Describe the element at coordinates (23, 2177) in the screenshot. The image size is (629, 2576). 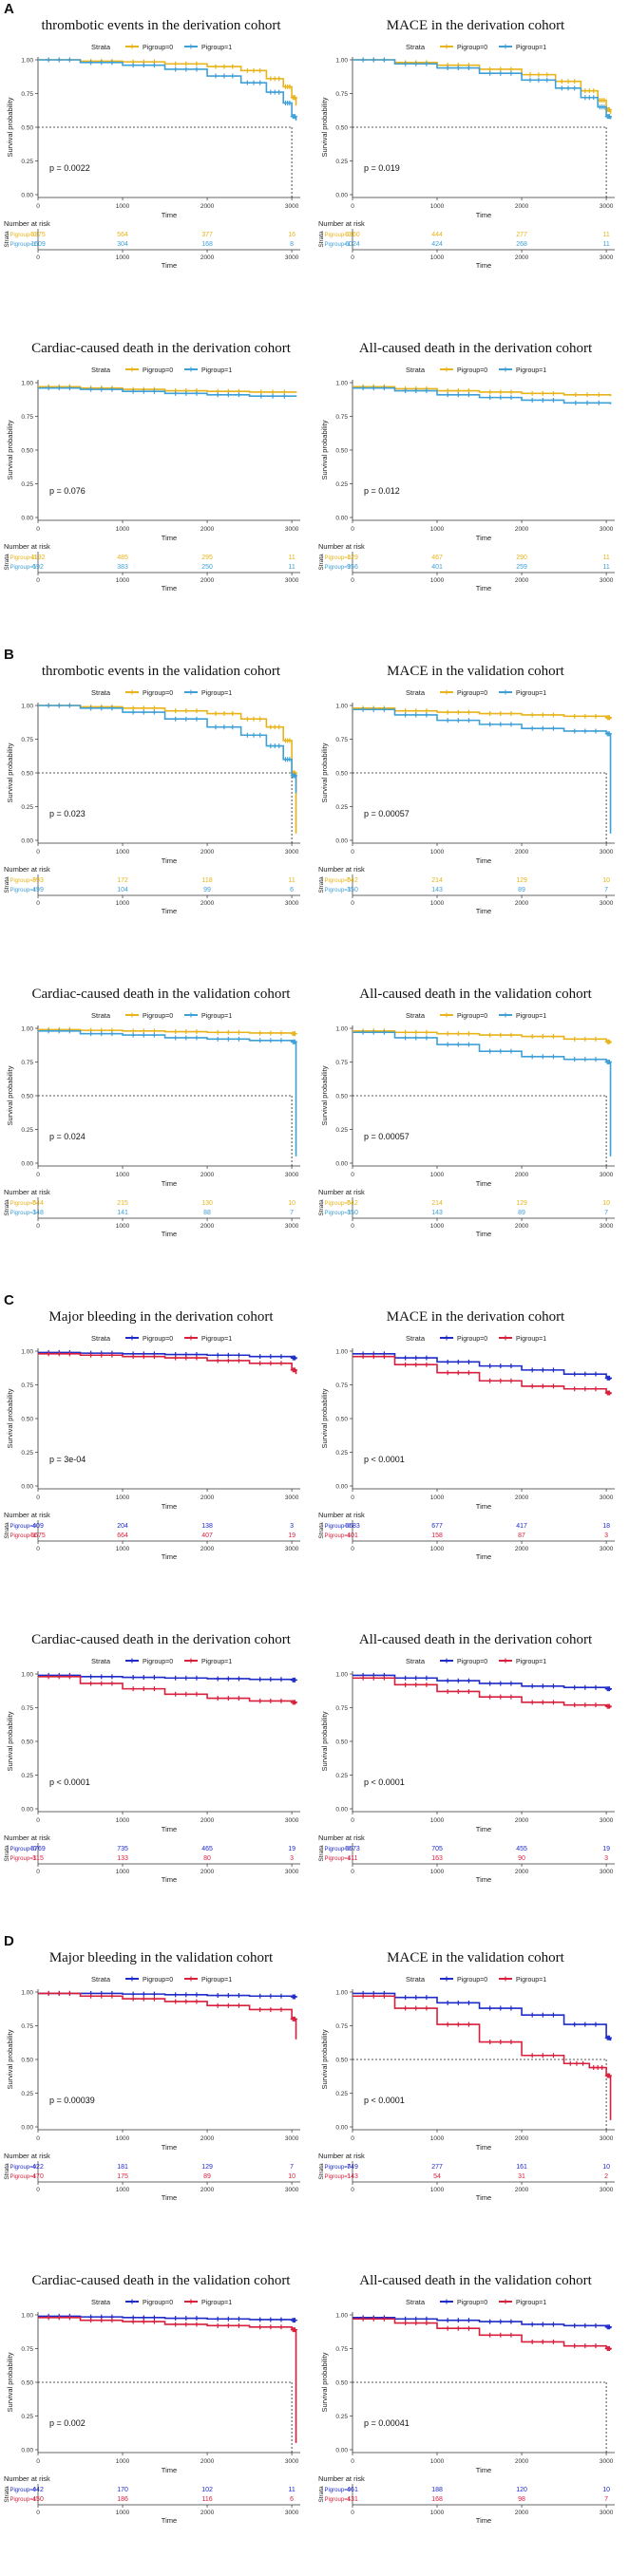
I see `risk-group-label: Pigroup=1` at that location.